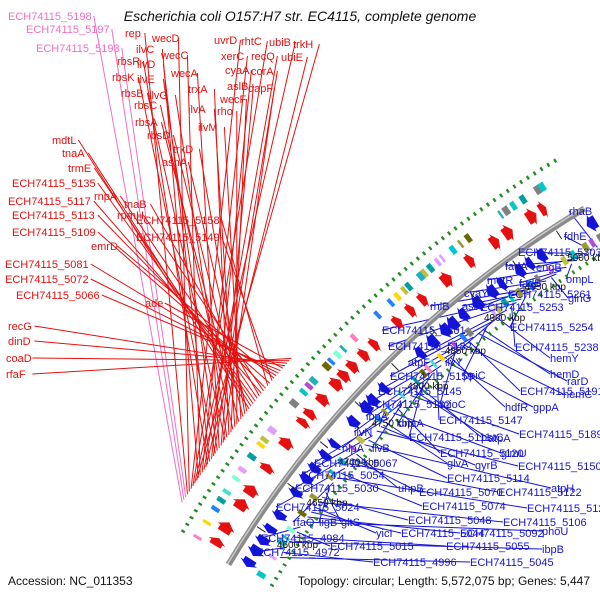 Image resolution: width=600 pixels, height=600 pixels. I want to click on gene-label-forward: emrD, so click(104, 247).